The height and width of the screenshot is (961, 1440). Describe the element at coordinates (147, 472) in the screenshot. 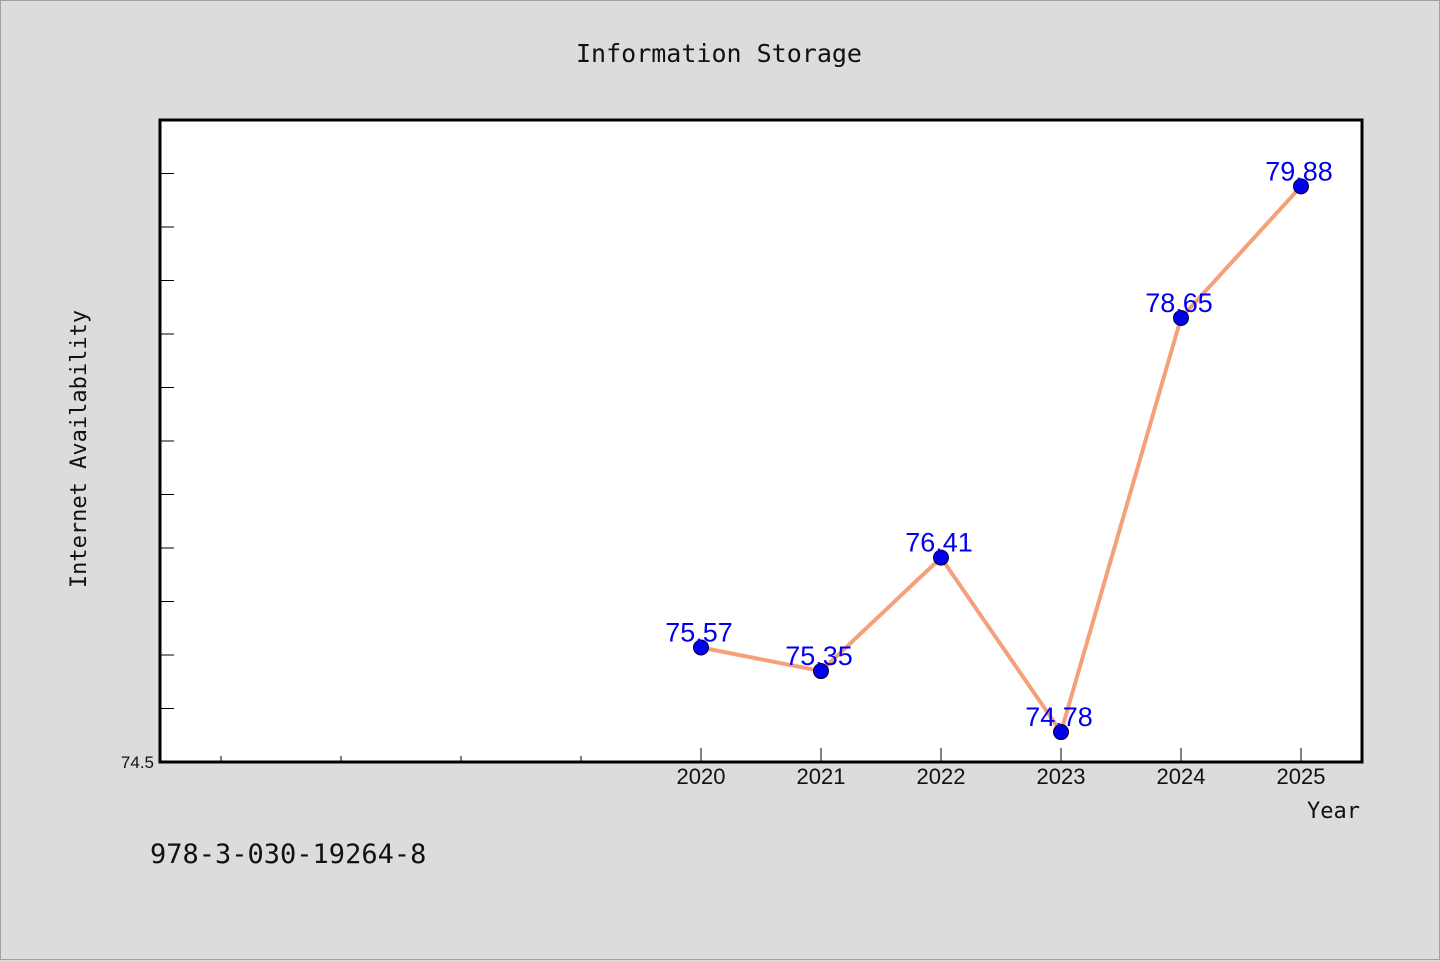

I see `y-axis-ticks: 74.5` at that location.